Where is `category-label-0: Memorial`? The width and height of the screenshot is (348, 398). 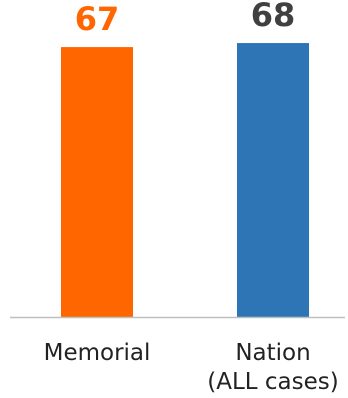 category-label-0: Memorial is located at coordinates (97, 353).